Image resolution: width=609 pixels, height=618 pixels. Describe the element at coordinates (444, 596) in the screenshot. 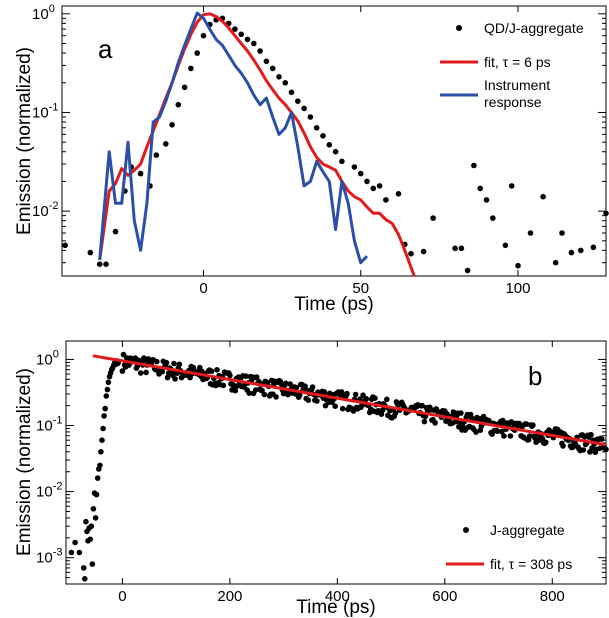

I see `x-tick-label: 600` at that location.